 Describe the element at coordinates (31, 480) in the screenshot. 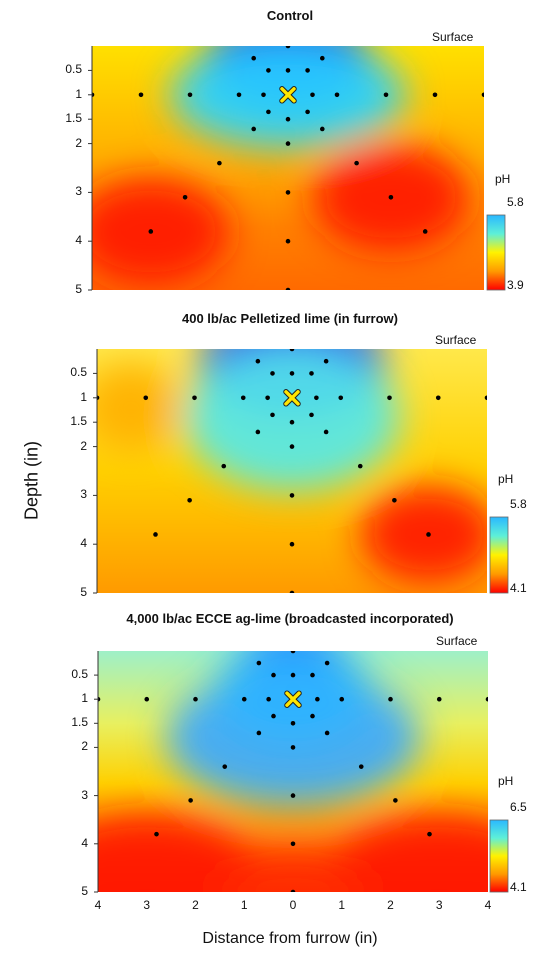

I see `y-axis-label: Depth (in)` at that location.